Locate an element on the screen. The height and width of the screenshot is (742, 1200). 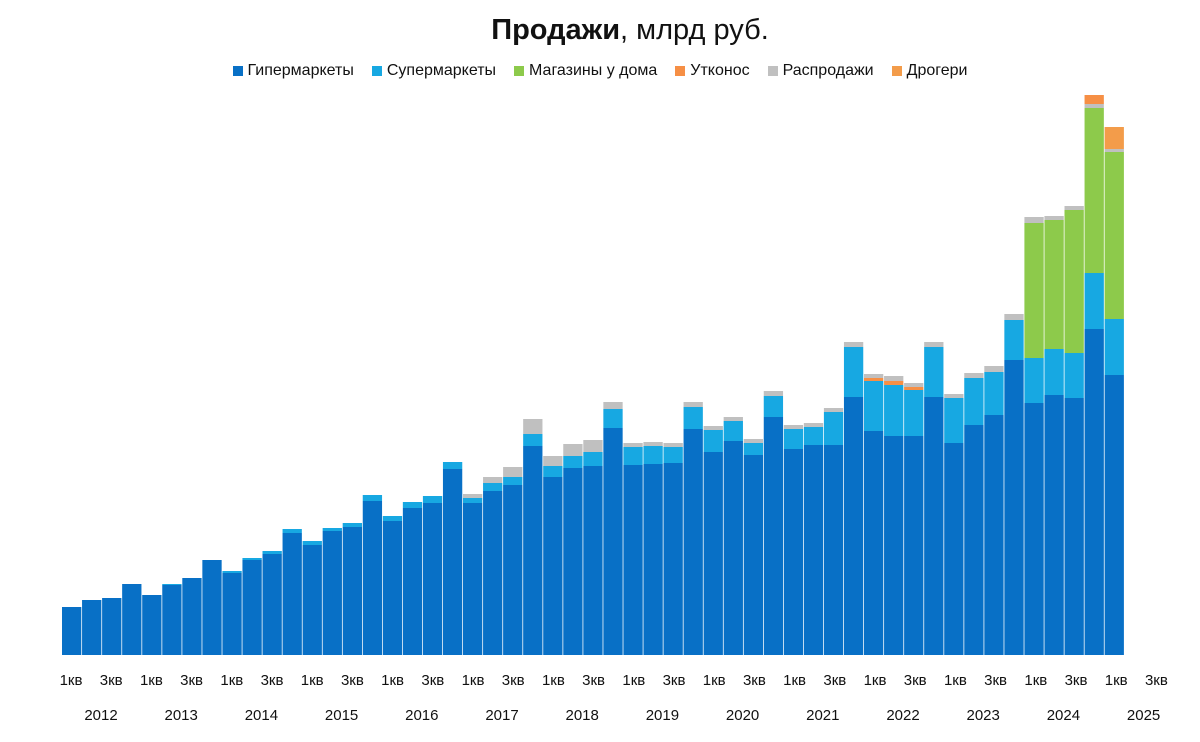
legend-item: Распродажи is located at coordinates (820, 71).